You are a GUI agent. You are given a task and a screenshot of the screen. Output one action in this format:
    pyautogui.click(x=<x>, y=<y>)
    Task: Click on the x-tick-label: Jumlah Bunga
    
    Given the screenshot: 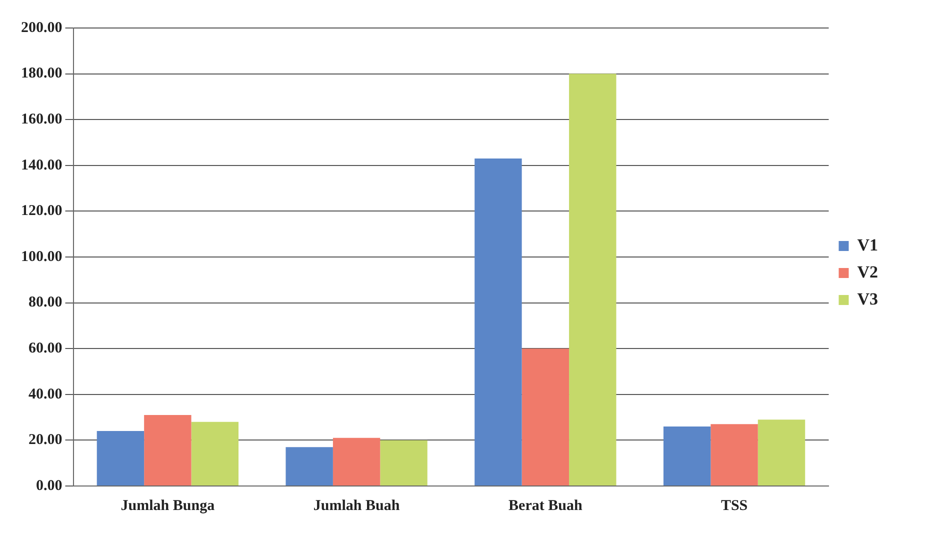 What is the action you would take?
    pyautogui.click(x=168, y=506)
    